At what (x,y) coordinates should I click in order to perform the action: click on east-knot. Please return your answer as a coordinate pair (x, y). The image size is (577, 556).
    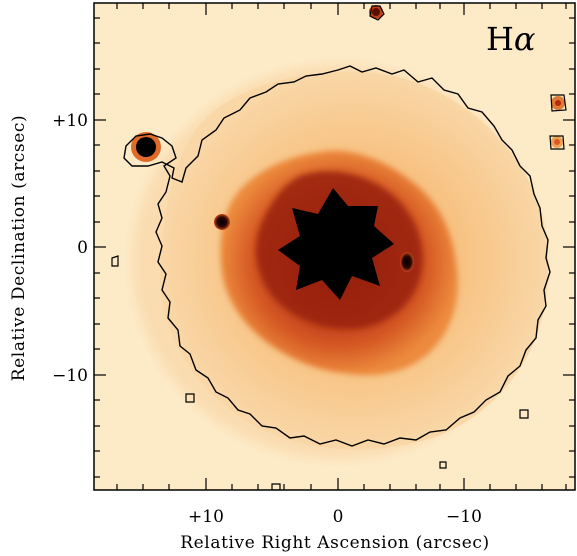
    Looking at the image, I should click on (222, 222).